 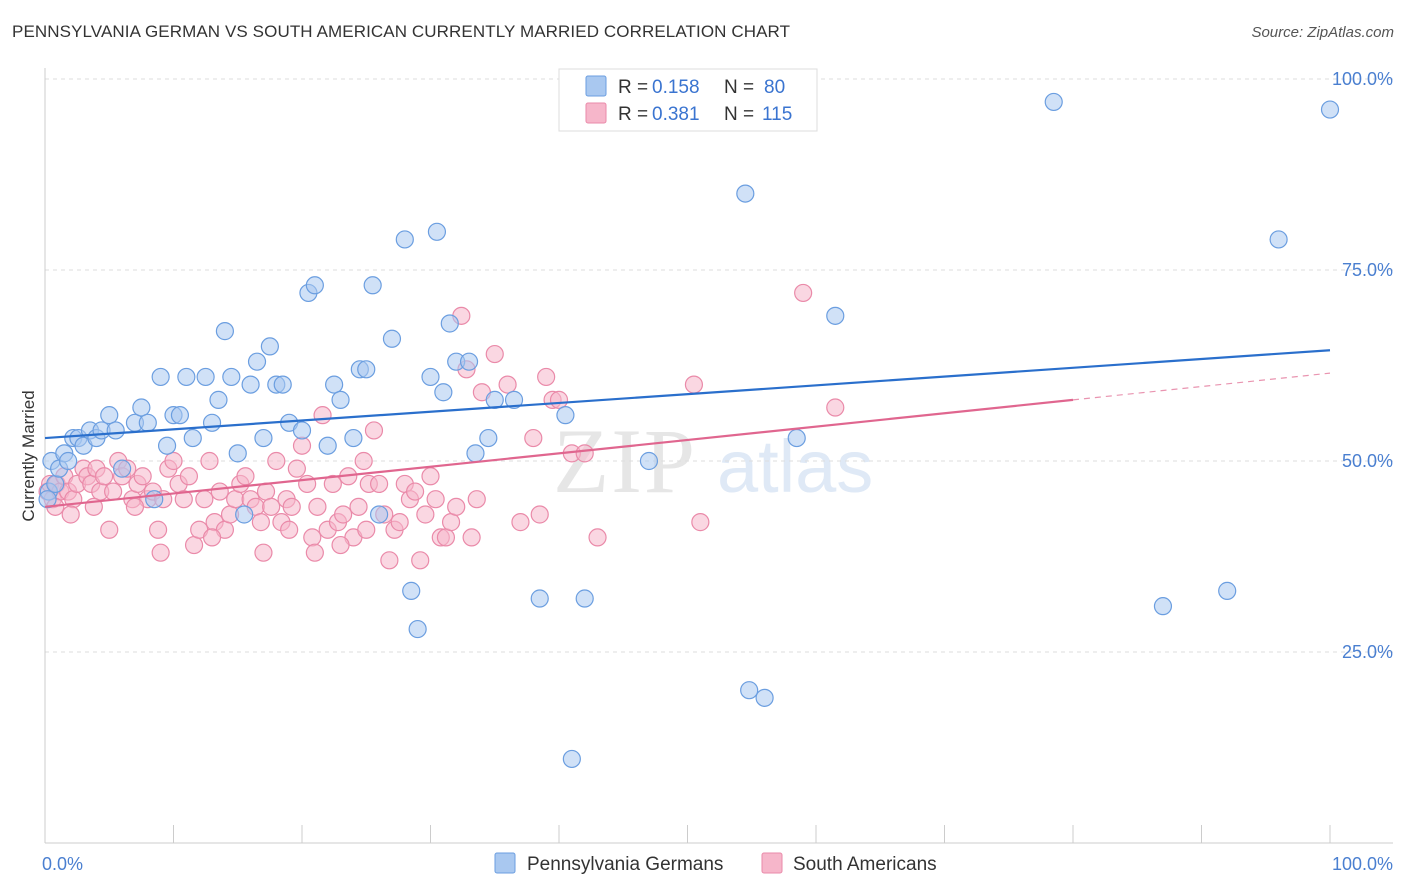 What do you see at coordinates (777, 114) in the screenshot?
I see `legend-n-value-pink: 115` at bounding box center [777, 114].